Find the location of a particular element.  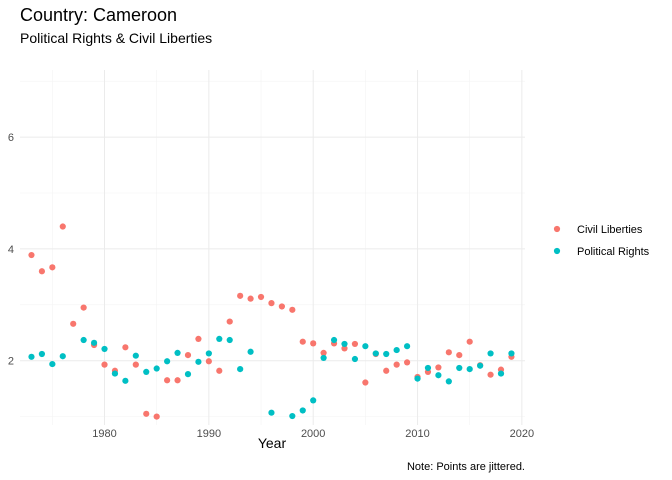

legend-label-political-rights: Political Rights is located at coordinates (613, 252).